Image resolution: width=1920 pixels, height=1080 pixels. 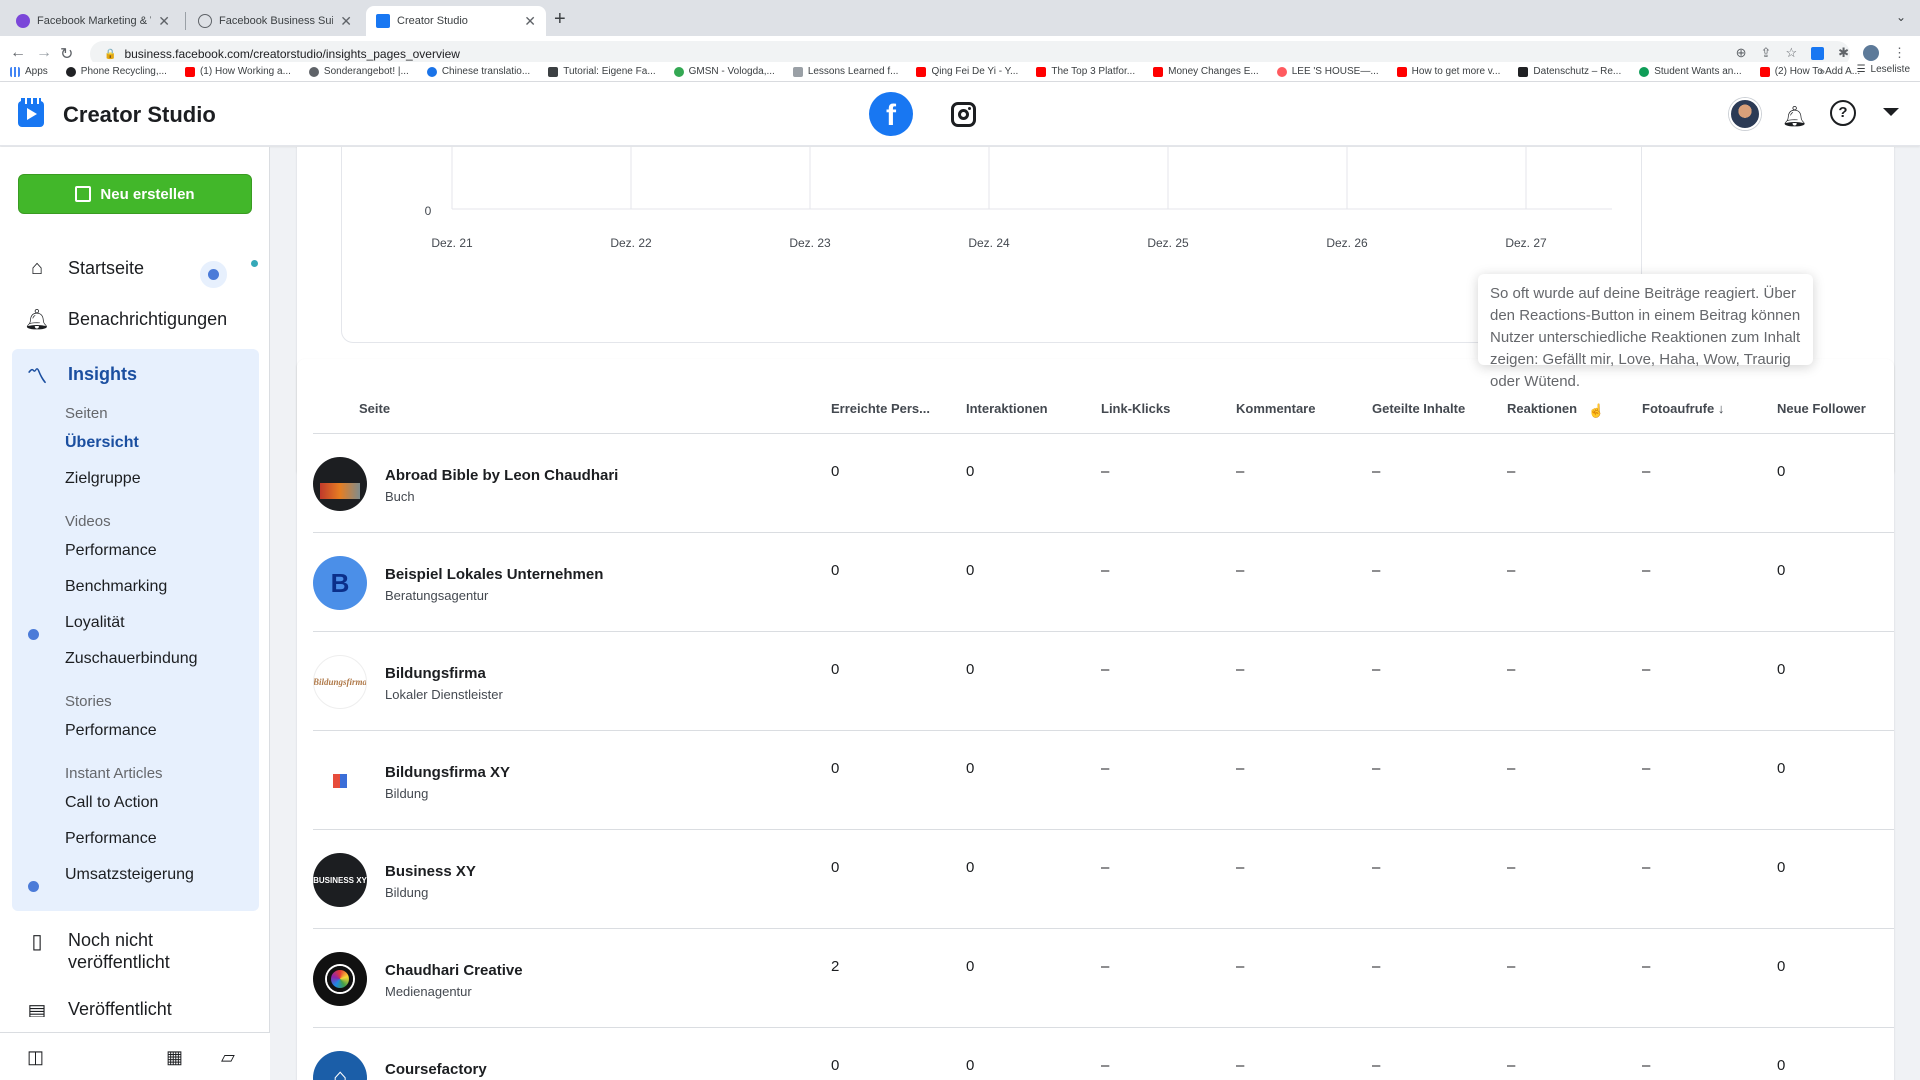 What do you see at coordinates (103, 478) in the screenshot?
I see `sidebar-item-audience: Zielgruppe` at bounding box center [103, 478].